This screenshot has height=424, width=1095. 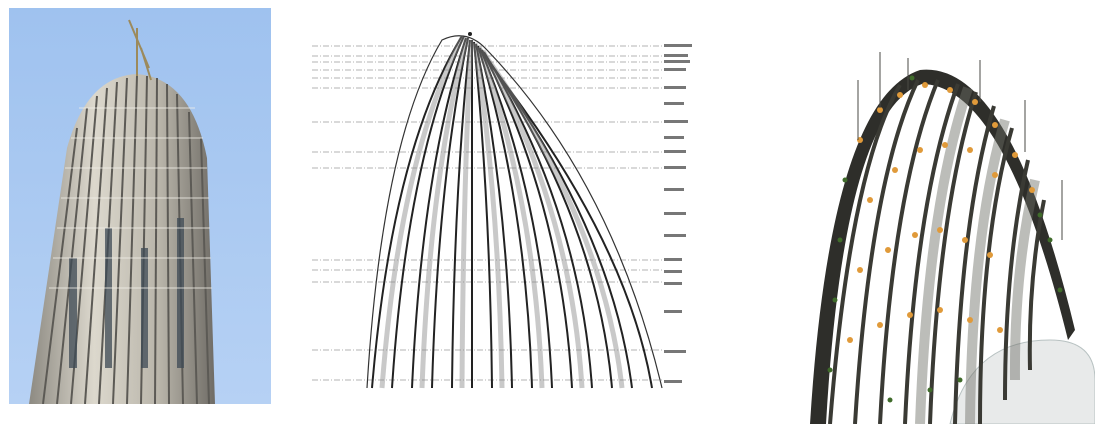 What do you see at coordinates (678, 213) in the screenshot?
I see `elevation-markers` at bounding box center [678, 213].